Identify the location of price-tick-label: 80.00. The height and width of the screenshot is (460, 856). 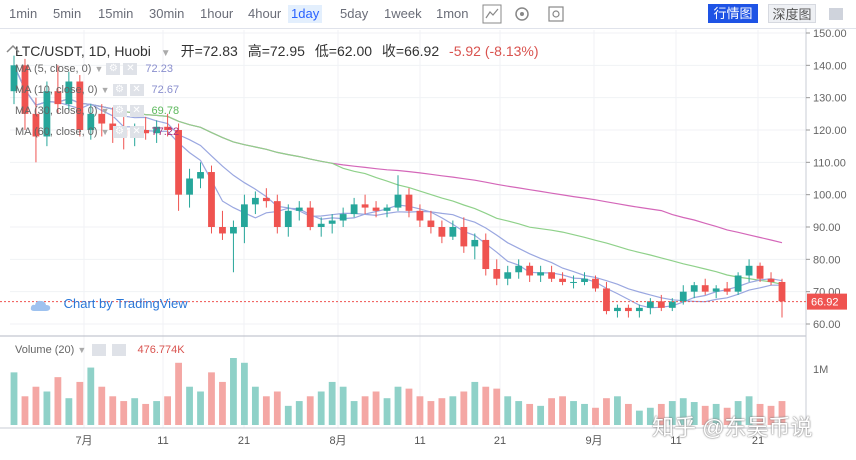
(827, 260).